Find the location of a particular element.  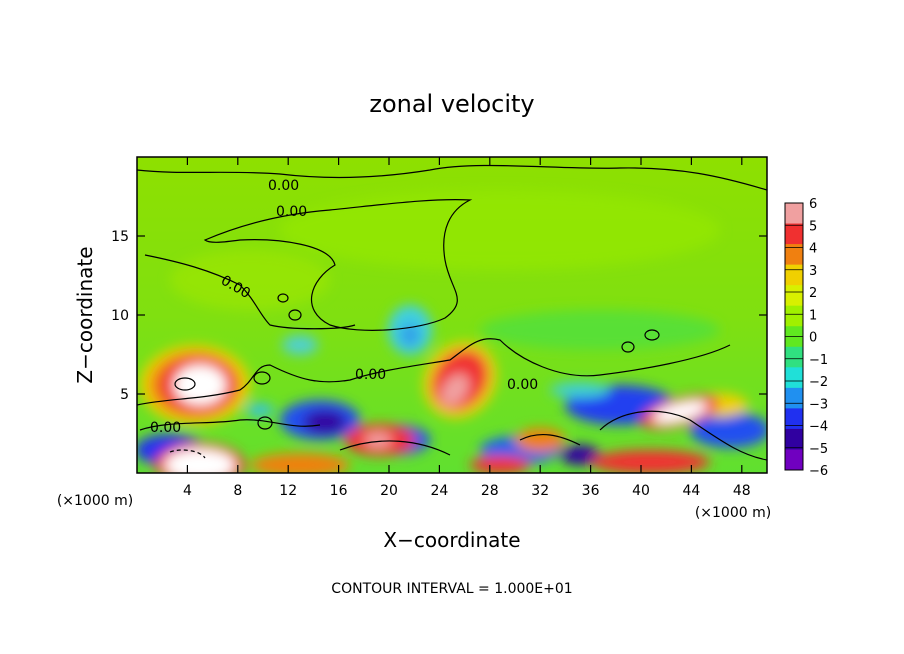

x-tick-label: 16 is located at coordinates (339, 491).